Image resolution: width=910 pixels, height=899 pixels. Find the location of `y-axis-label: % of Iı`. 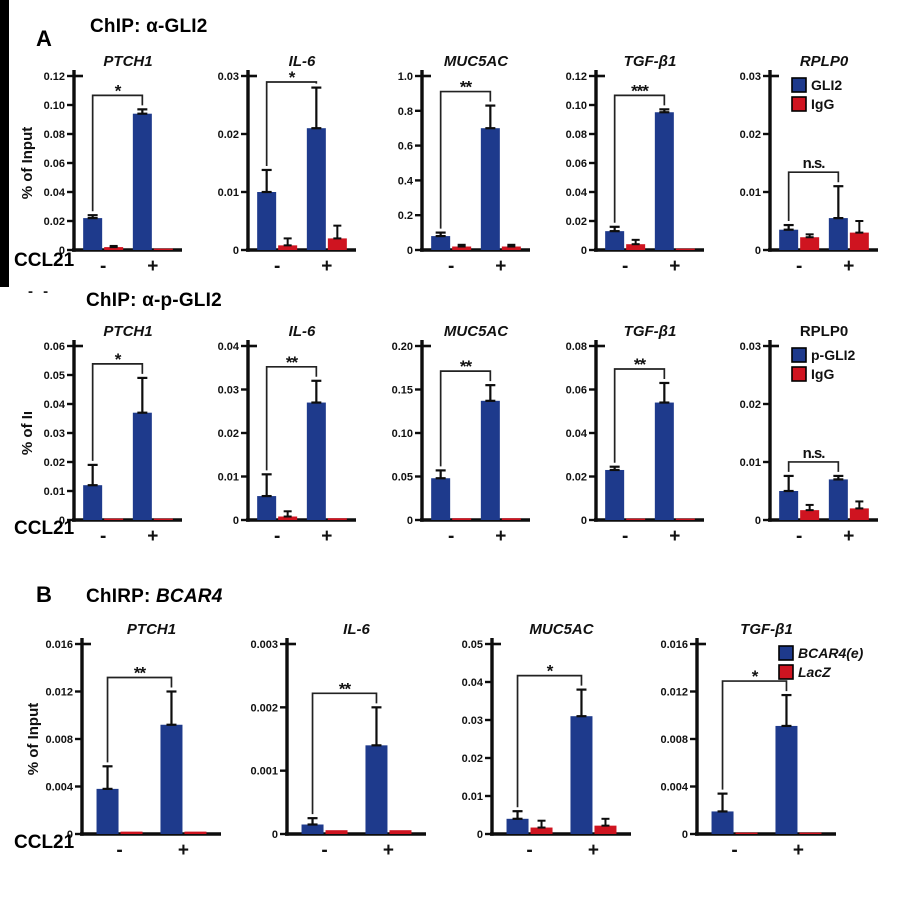

y-axis-label: % of Iı is located at coordinates (27, 433).